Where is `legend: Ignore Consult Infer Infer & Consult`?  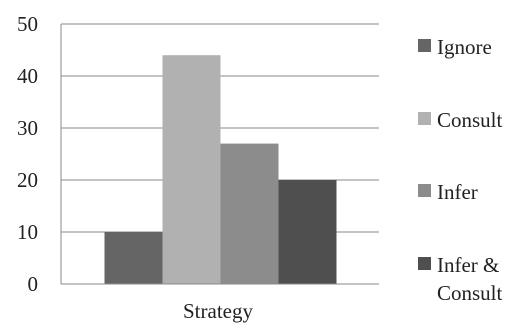
legend: Ignore Consult Infer Infer & Consult is located at coordinates (460, 170).